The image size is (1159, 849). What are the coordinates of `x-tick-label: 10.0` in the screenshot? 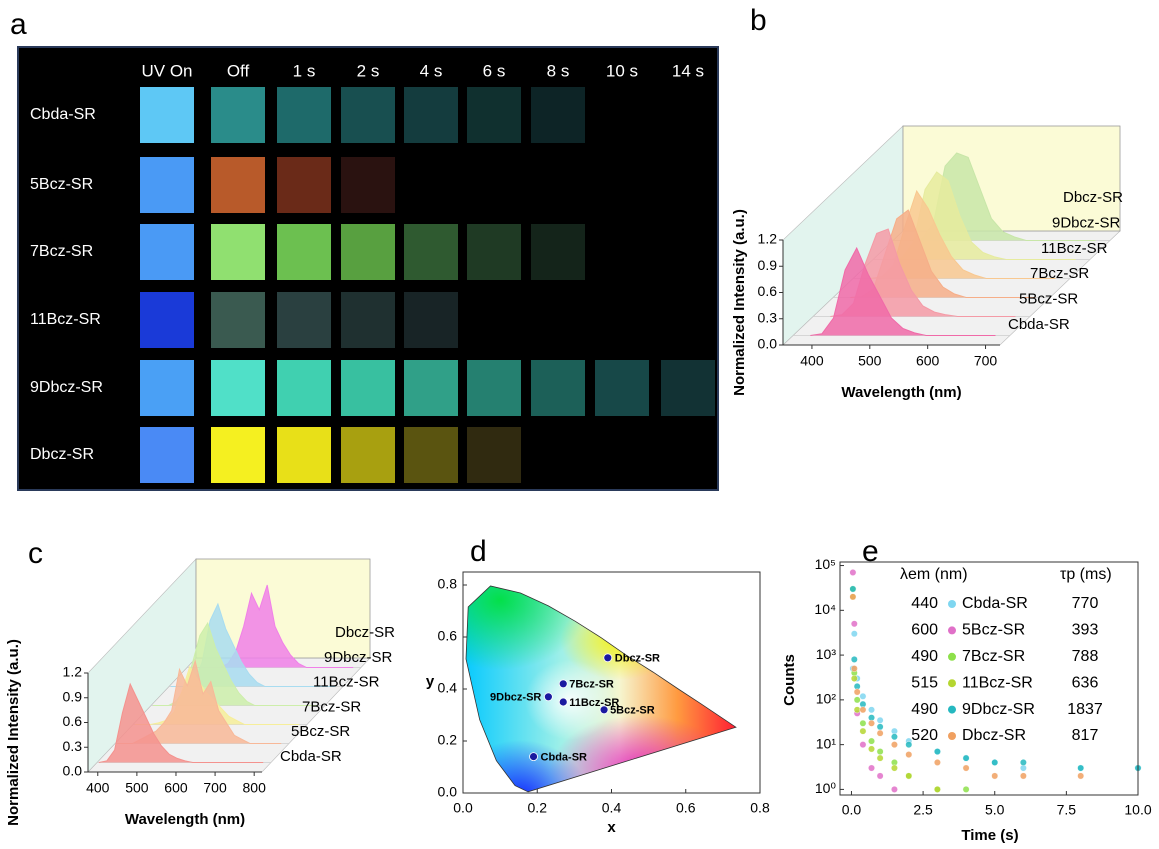 It's located at (1137, 810).